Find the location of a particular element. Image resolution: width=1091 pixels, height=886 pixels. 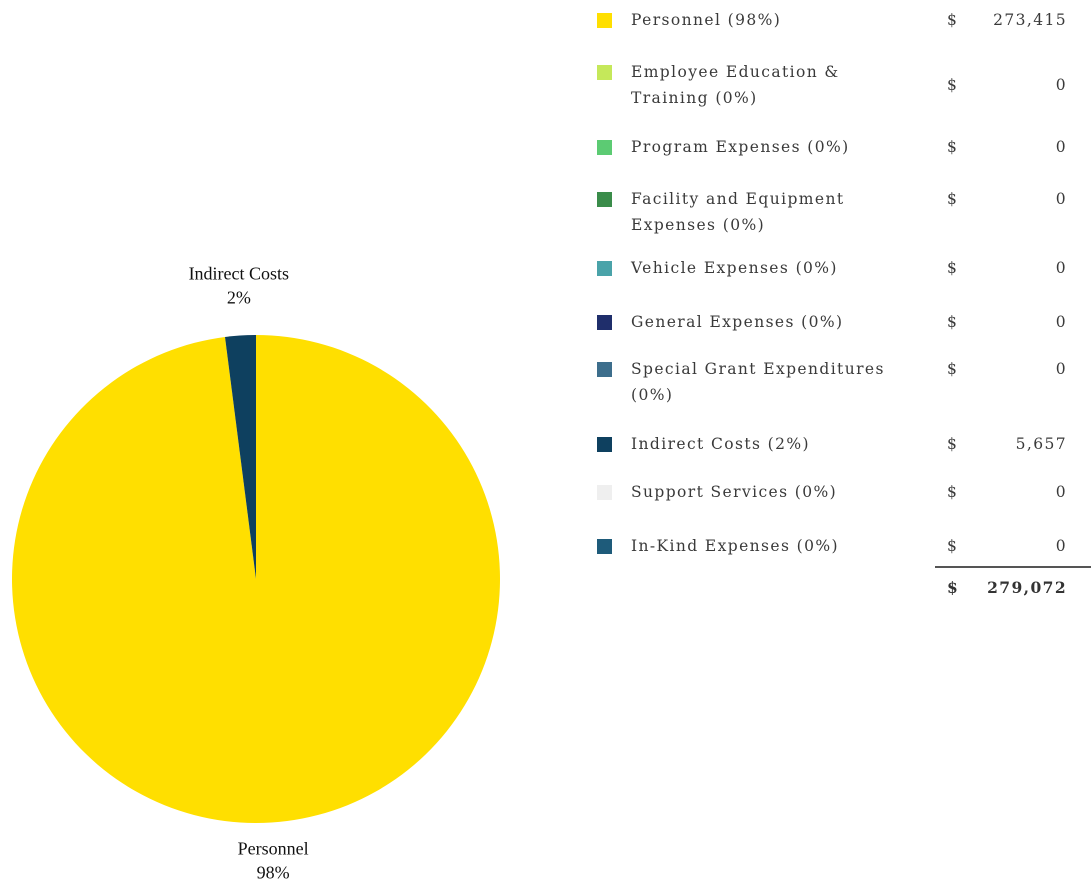

legend-label: Facility and Equipment Expenses (0%) is located at coordinates (738, 212).